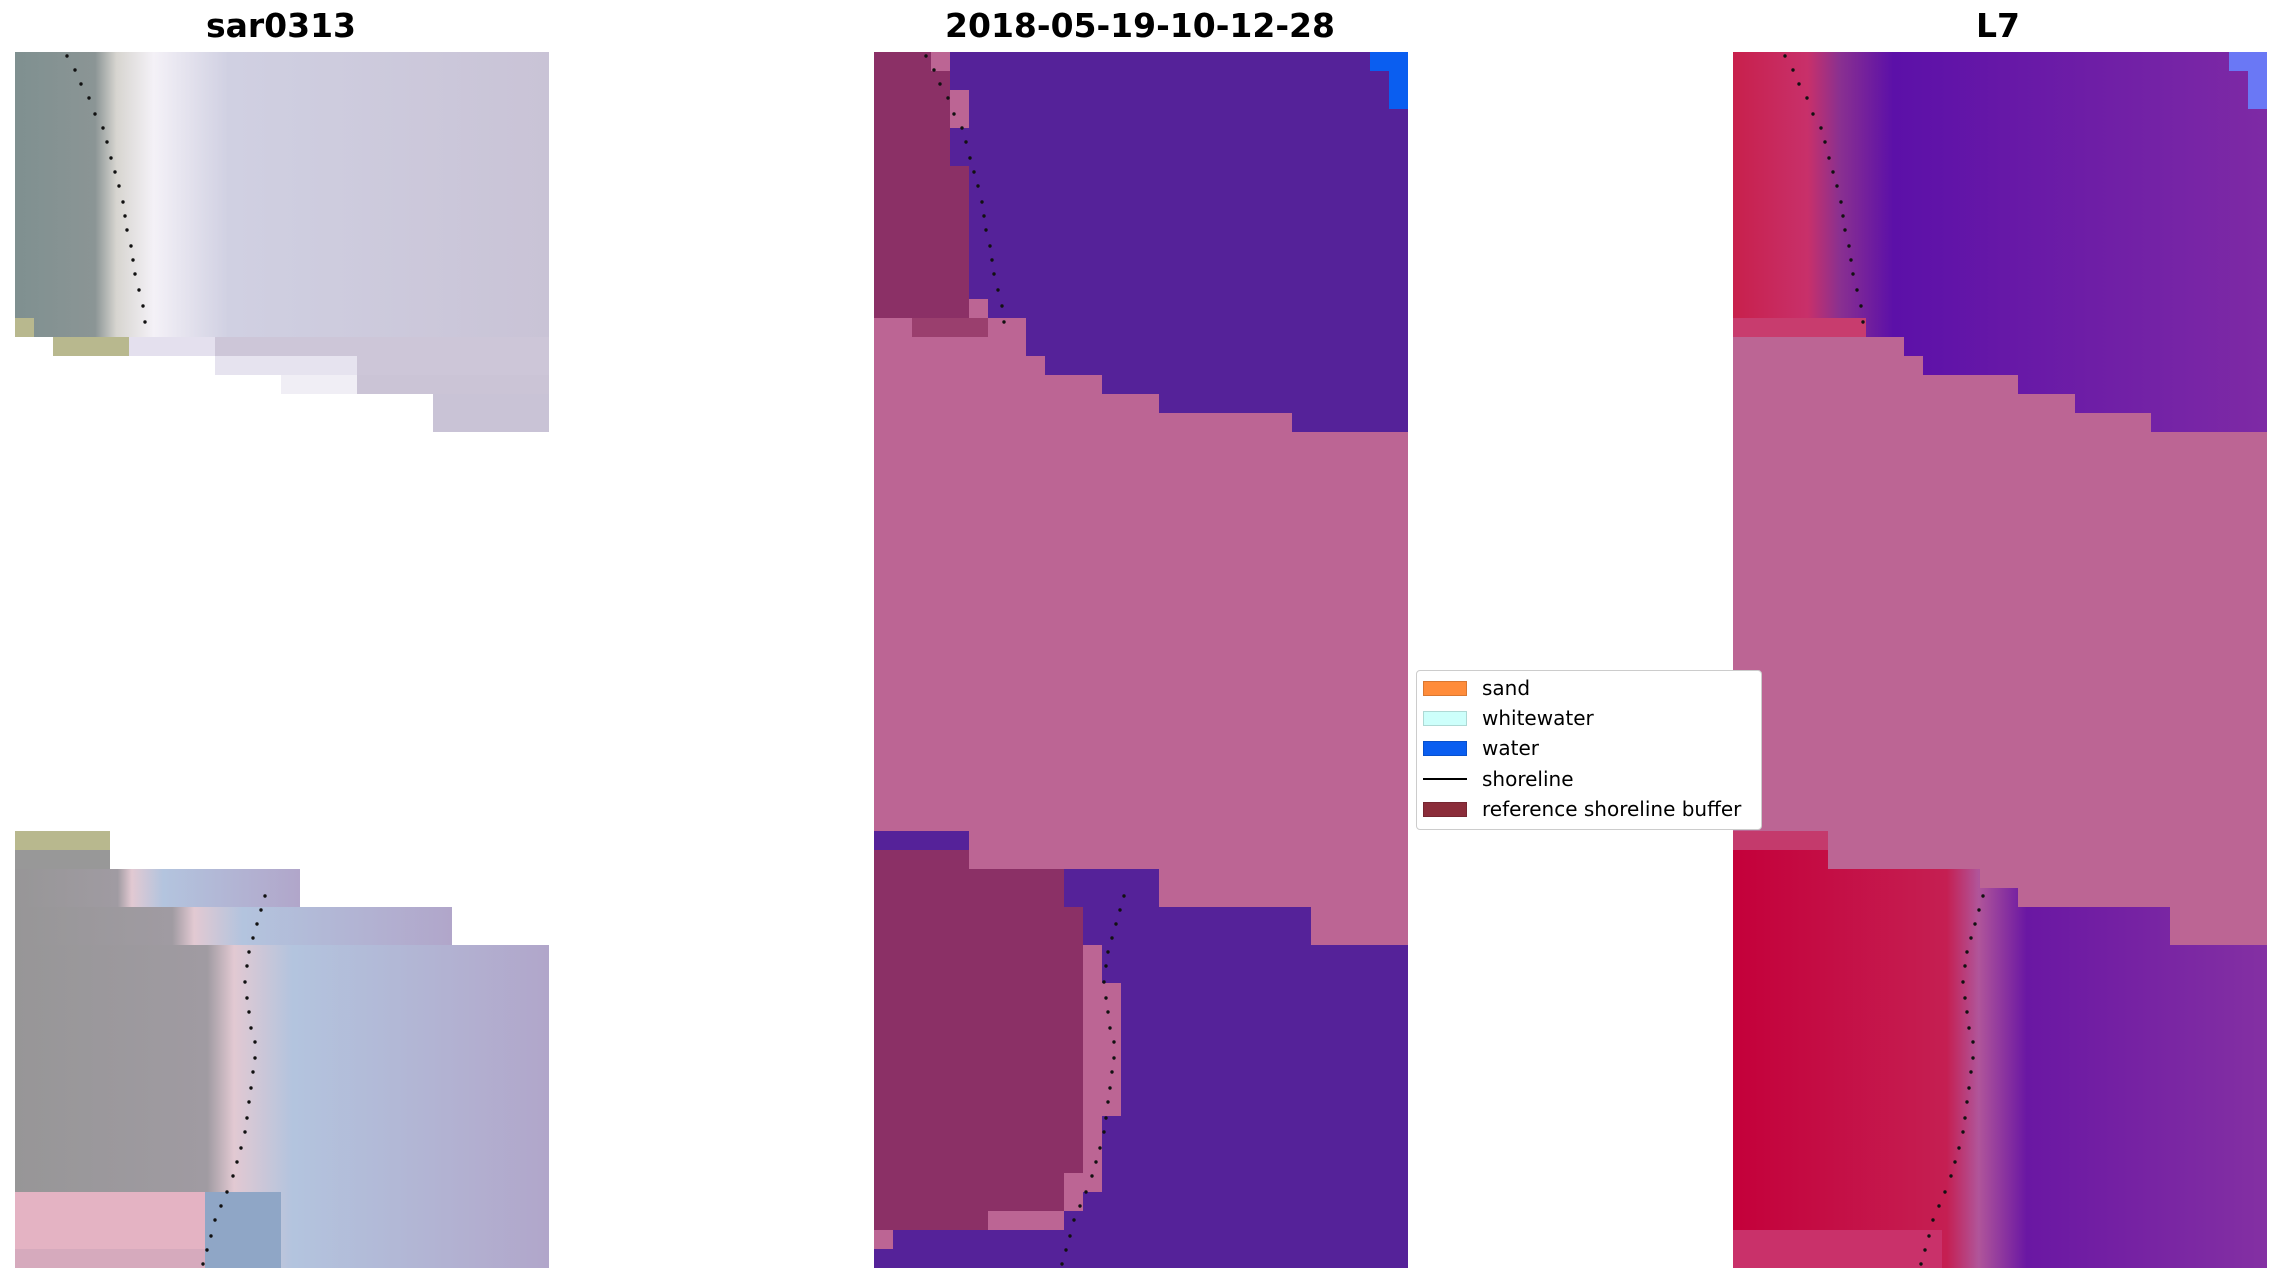 This screenshot has height=1283, width=2276. What do you see at coordinates (1140, 25) in the screenshot?
I see `panel-title-classification: 2018-05-19-10-12-28` at bounding box center [1140, 25].